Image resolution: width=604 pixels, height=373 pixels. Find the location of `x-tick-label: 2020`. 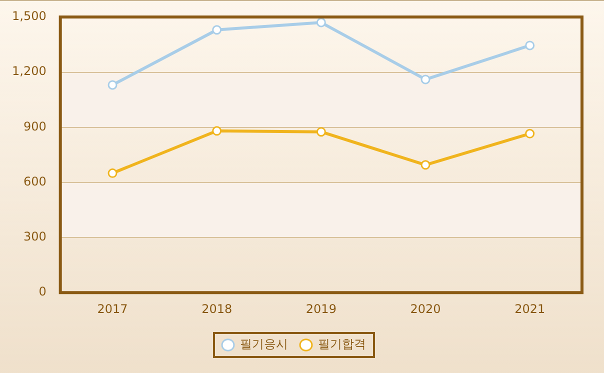

x-tick-label: 2020 is located at coordinates (425, 309).